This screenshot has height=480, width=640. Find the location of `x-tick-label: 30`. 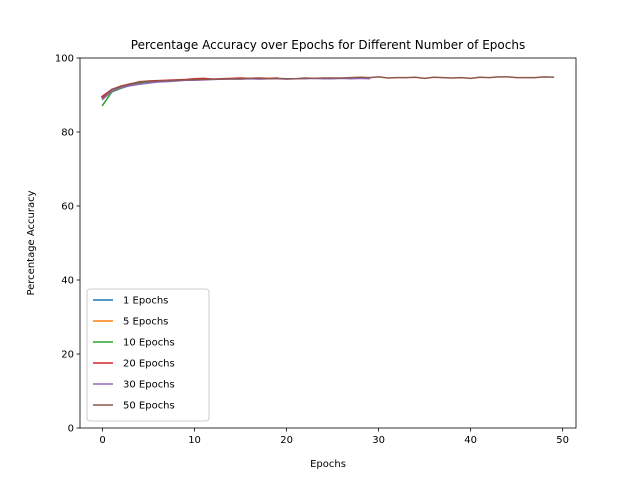

x-tick-label: 30 is located at coordinates (378, 440).